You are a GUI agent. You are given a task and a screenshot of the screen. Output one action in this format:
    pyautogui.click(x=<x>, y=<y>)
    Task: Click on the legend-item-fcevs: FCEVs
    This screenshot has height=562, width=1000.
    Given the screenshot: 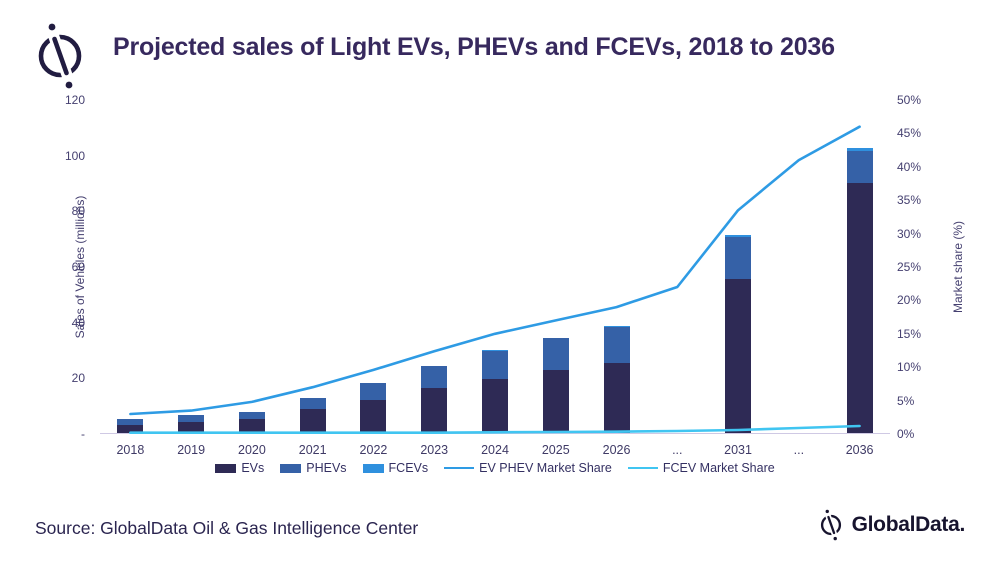 What is the action you would take?
    pyautogui.click(x=395, y=468)
    